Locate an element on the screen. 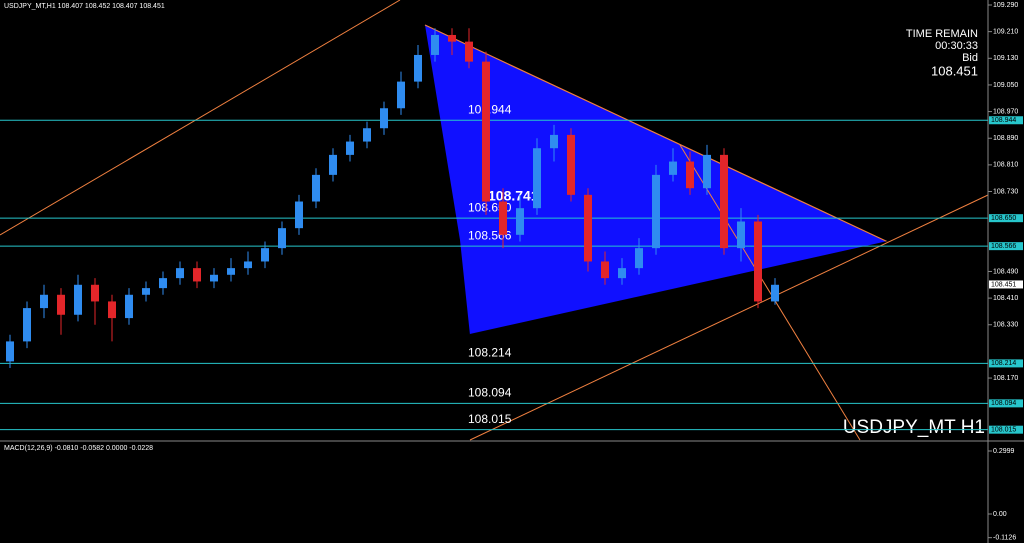 This screenshot has width=1024, height=543. level-tag-label: 108.094 is located at coordinates (1003, 403).